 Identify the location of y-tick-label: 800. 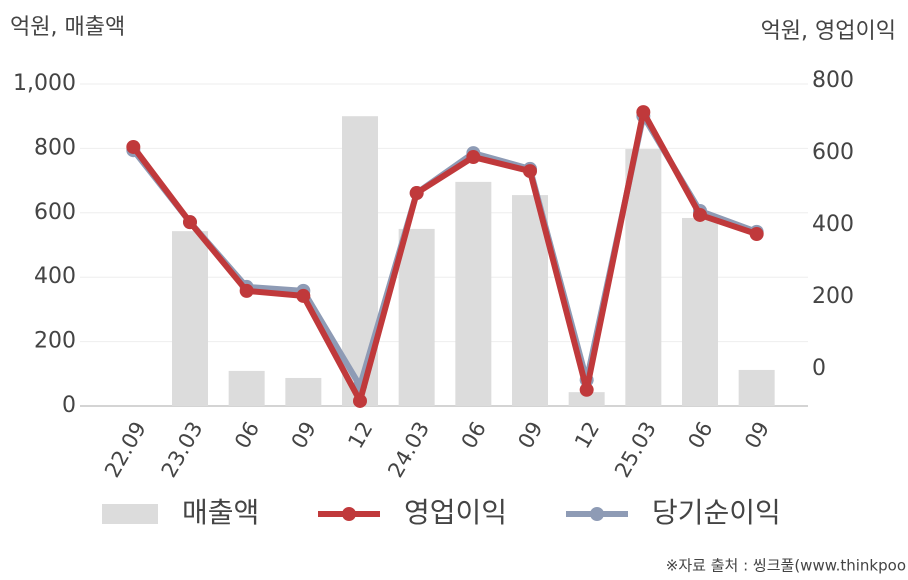
(55, 147).